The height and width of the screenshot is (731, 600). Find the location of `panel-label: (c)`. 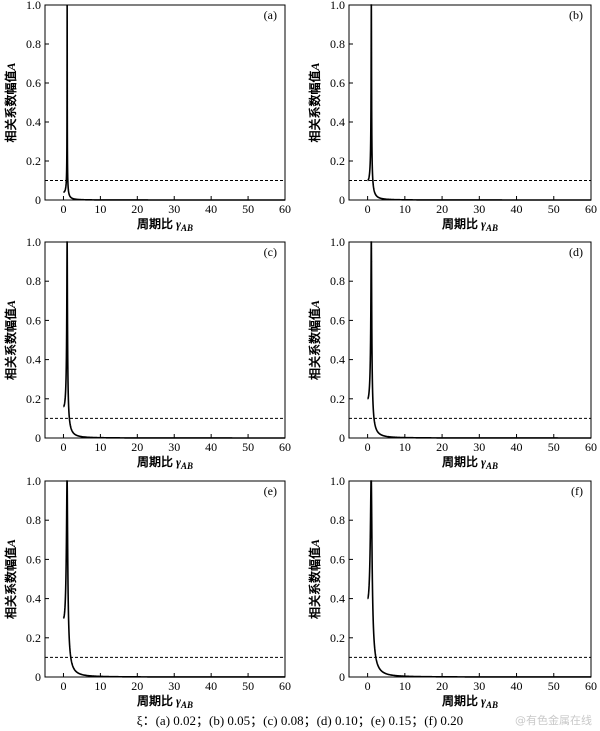

panel-label: (c) is located at coordinates (270, 252).